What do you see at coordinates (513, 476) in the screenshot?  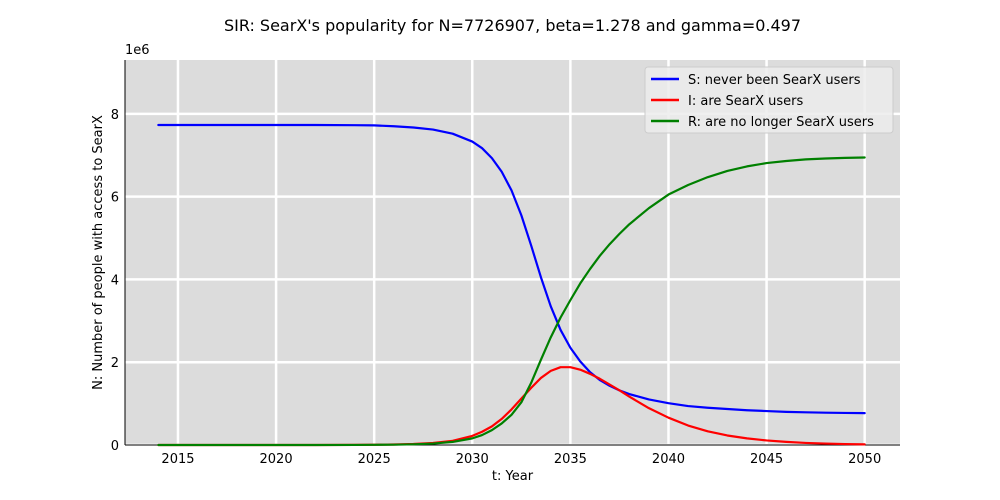 I see `x-axis-label: t: Year` at bounding box center [513, 476].